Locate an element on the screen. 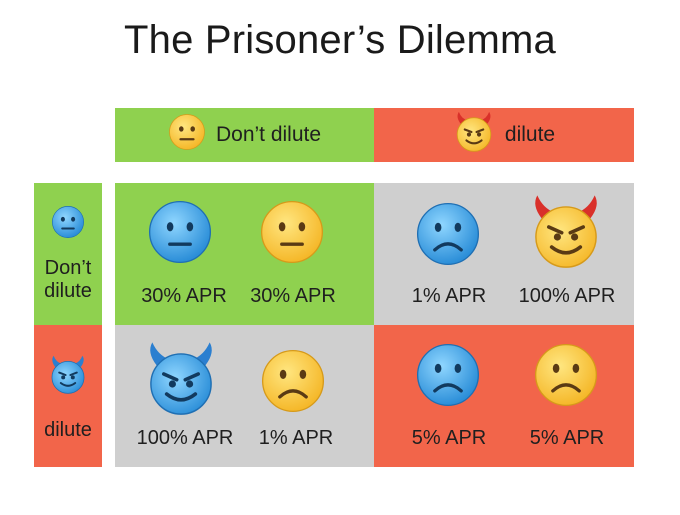  column-header-dont-dilute: Don’t dilute is located at coordinates (244, 135).